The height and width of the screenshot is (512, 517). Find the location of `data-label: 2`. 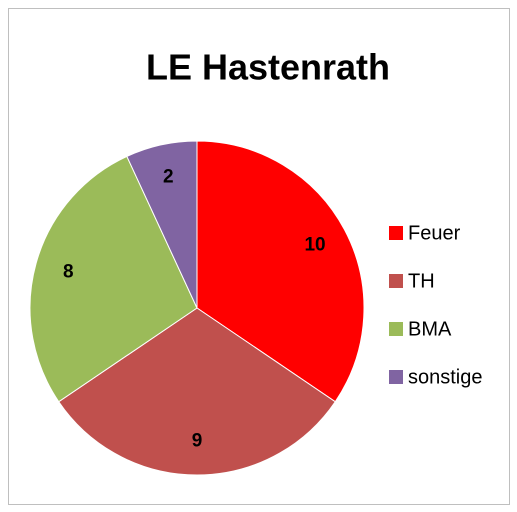

data-label: 2 is located at coordinates (168, 177).